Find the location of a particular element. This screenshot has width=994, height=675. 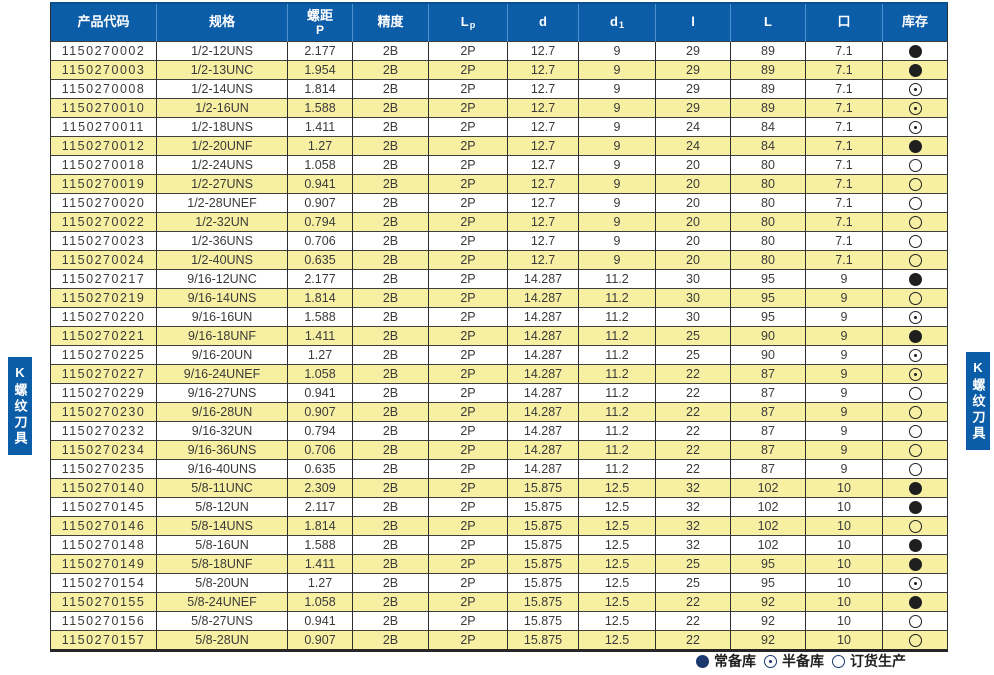

cell-code: 1150270227 is located at coordinates (103, 374).